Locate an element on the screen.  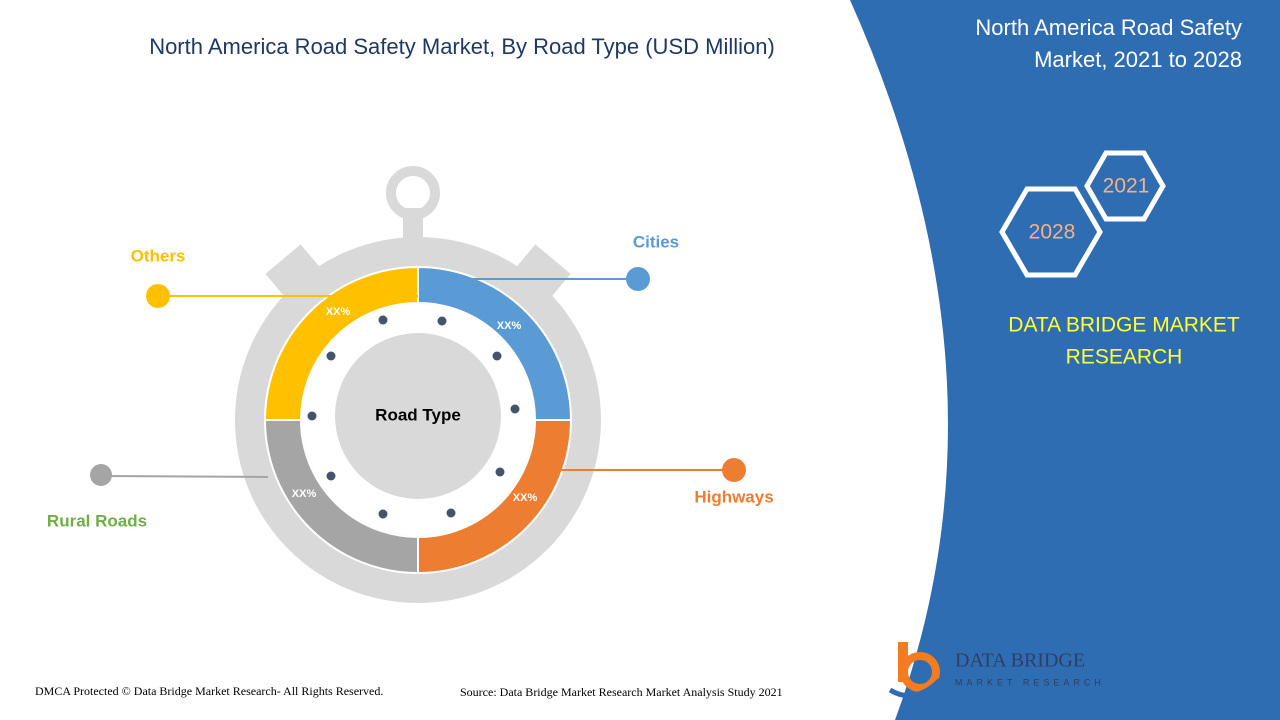
segment-label: Others is located at coordinates (158, 255).